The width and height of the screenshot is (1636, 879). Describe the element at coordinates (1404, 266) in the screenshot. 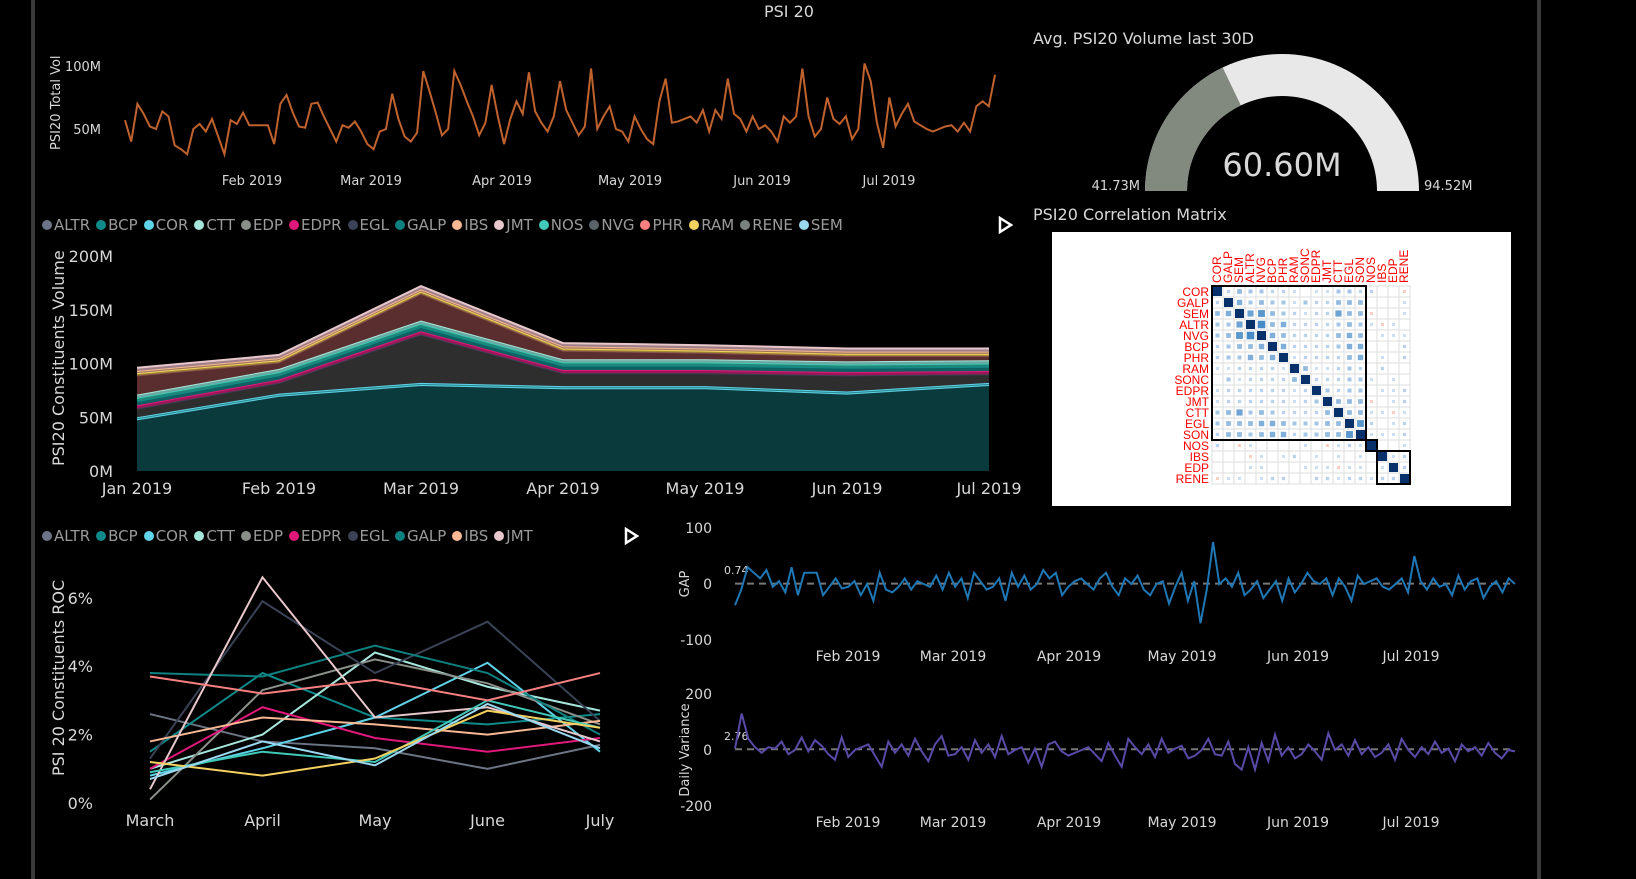

I see `column-label: RENE` at that location.